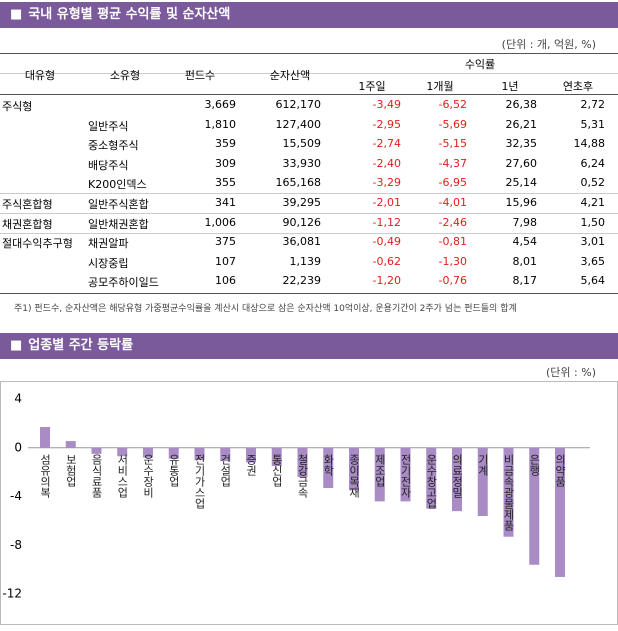 This screenshot has height=631, width=618. Describe the element at coordinates (521, 183) in the screenshot. I see `table-cell: 25,14` at that location.